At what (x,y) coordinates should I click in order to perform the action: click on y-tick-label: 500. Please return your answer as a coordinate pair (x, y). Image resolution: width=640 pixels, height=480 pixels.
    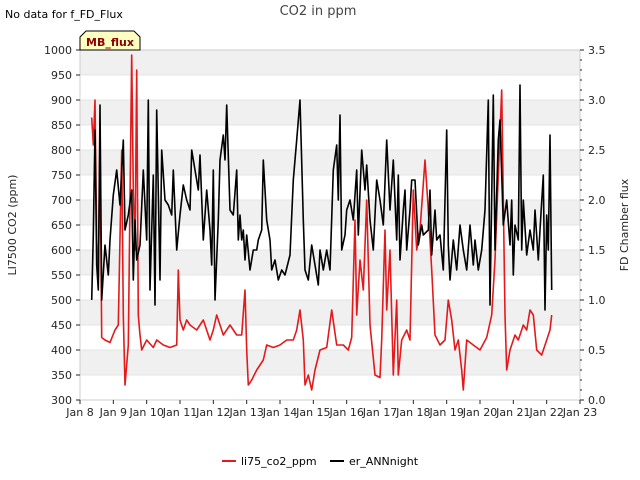
    Looking at the image, I should click on (61, 300).